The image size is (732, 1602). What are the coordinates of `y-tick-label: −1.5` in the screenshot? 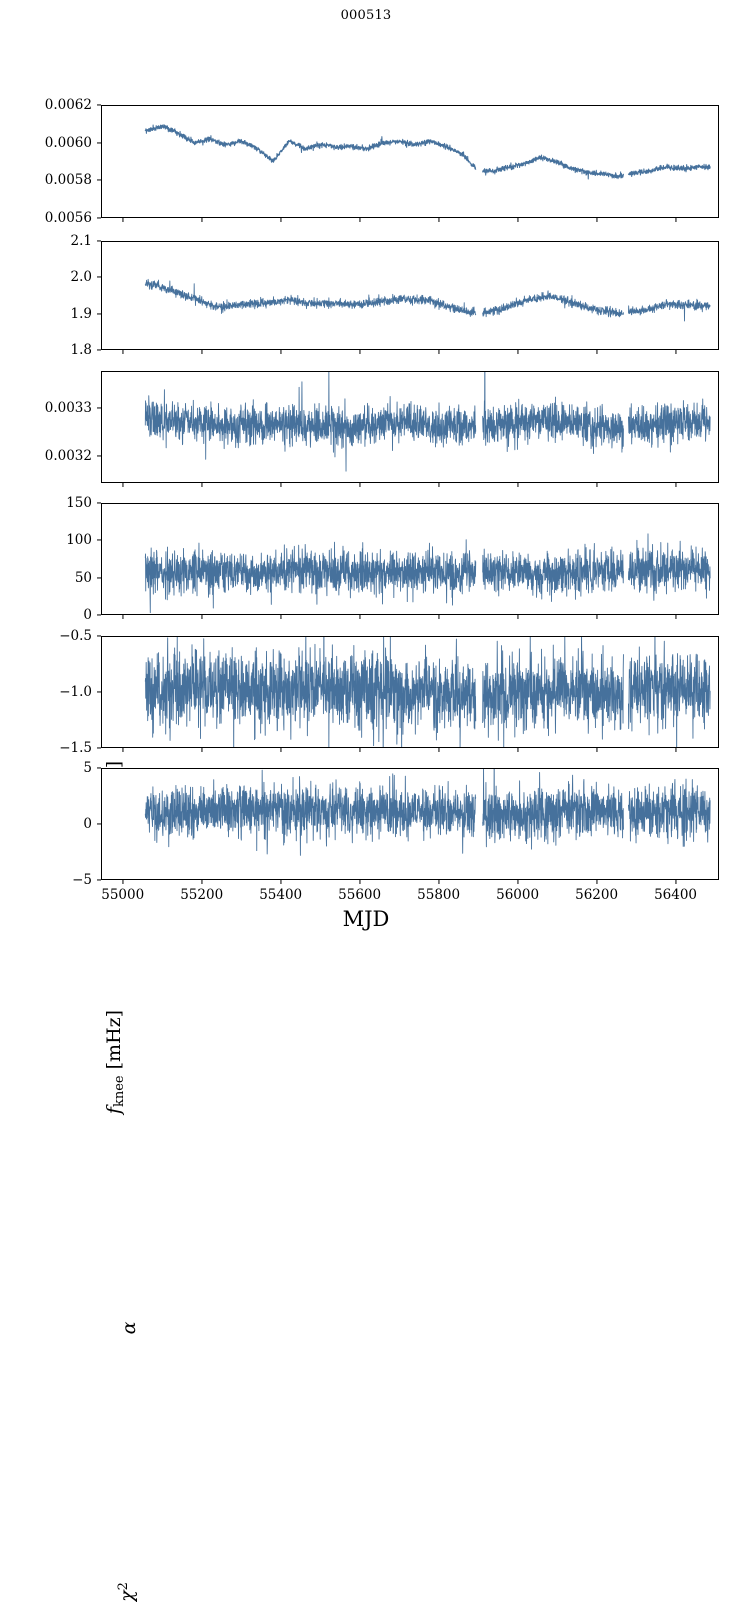 It's located at (75, 748).